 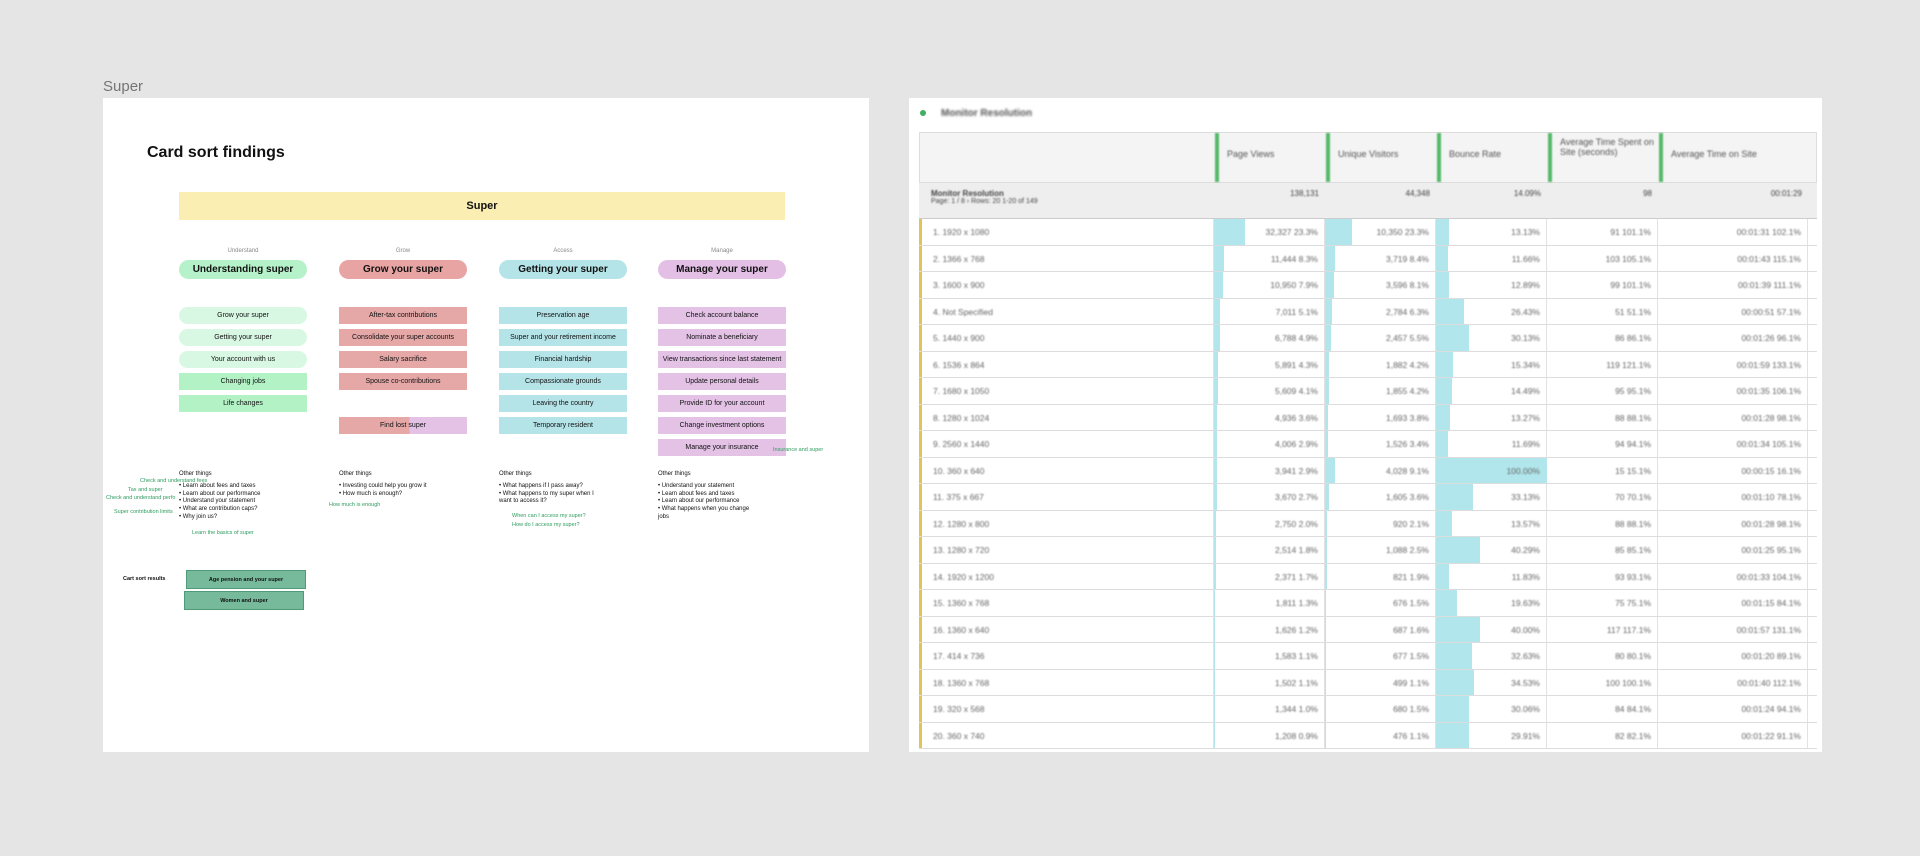 What do you see at coordinates (1380, 656) in the screenshot?
I see `cell-unique-visitors: 677 1.5%` at bounding box center [1380, 656].